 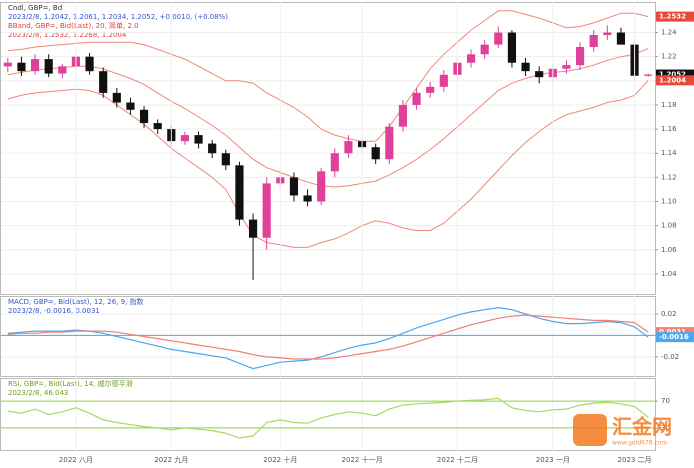 I want to click on y-tick-label: 0.02, so click(x=669, y=314).